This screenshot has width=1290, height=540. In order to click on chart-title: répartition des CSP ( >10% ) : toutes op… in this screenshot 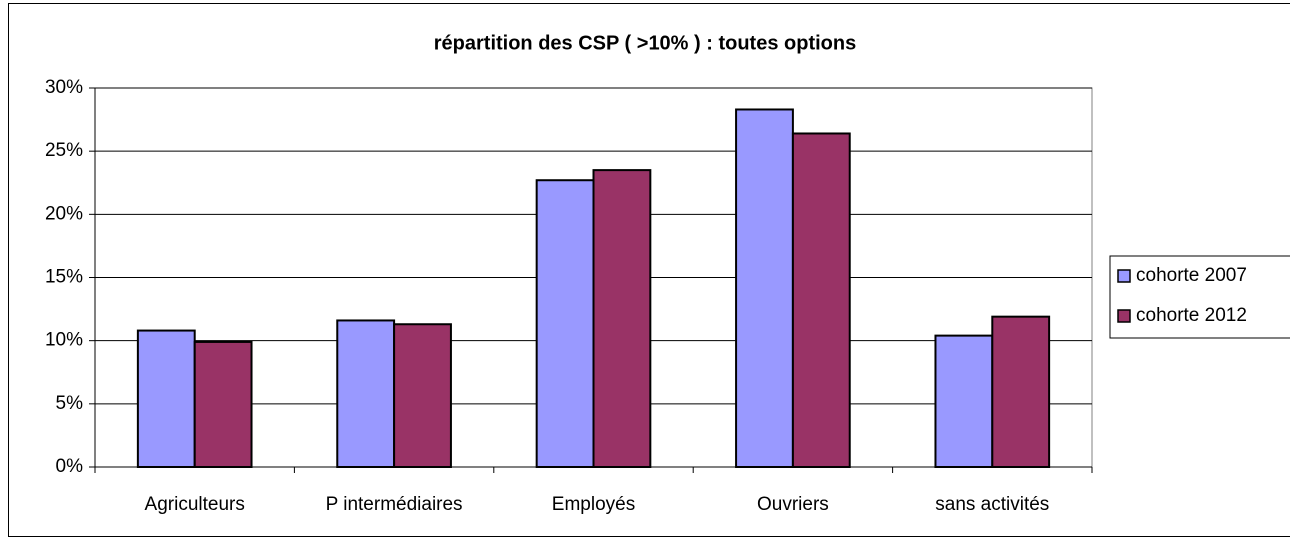, I will do `click(645, 43)`.